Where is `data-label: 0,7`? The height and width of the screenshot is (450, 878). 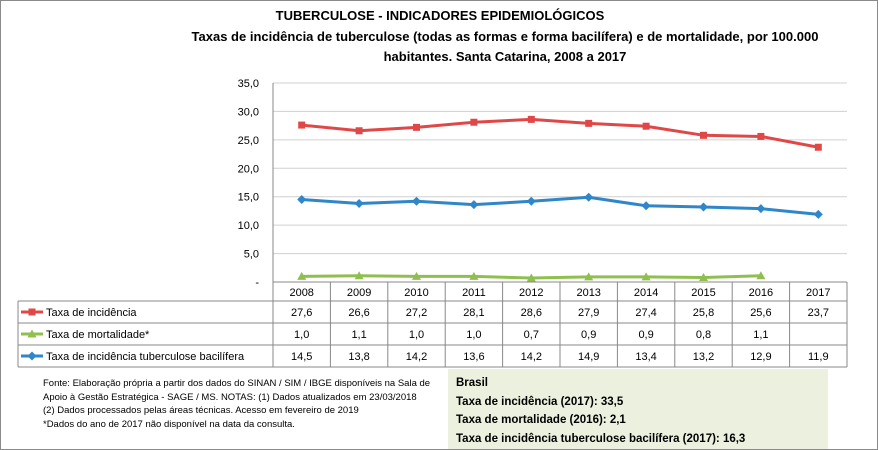
data-label: 0,7 is located at coordinates (531, 335).